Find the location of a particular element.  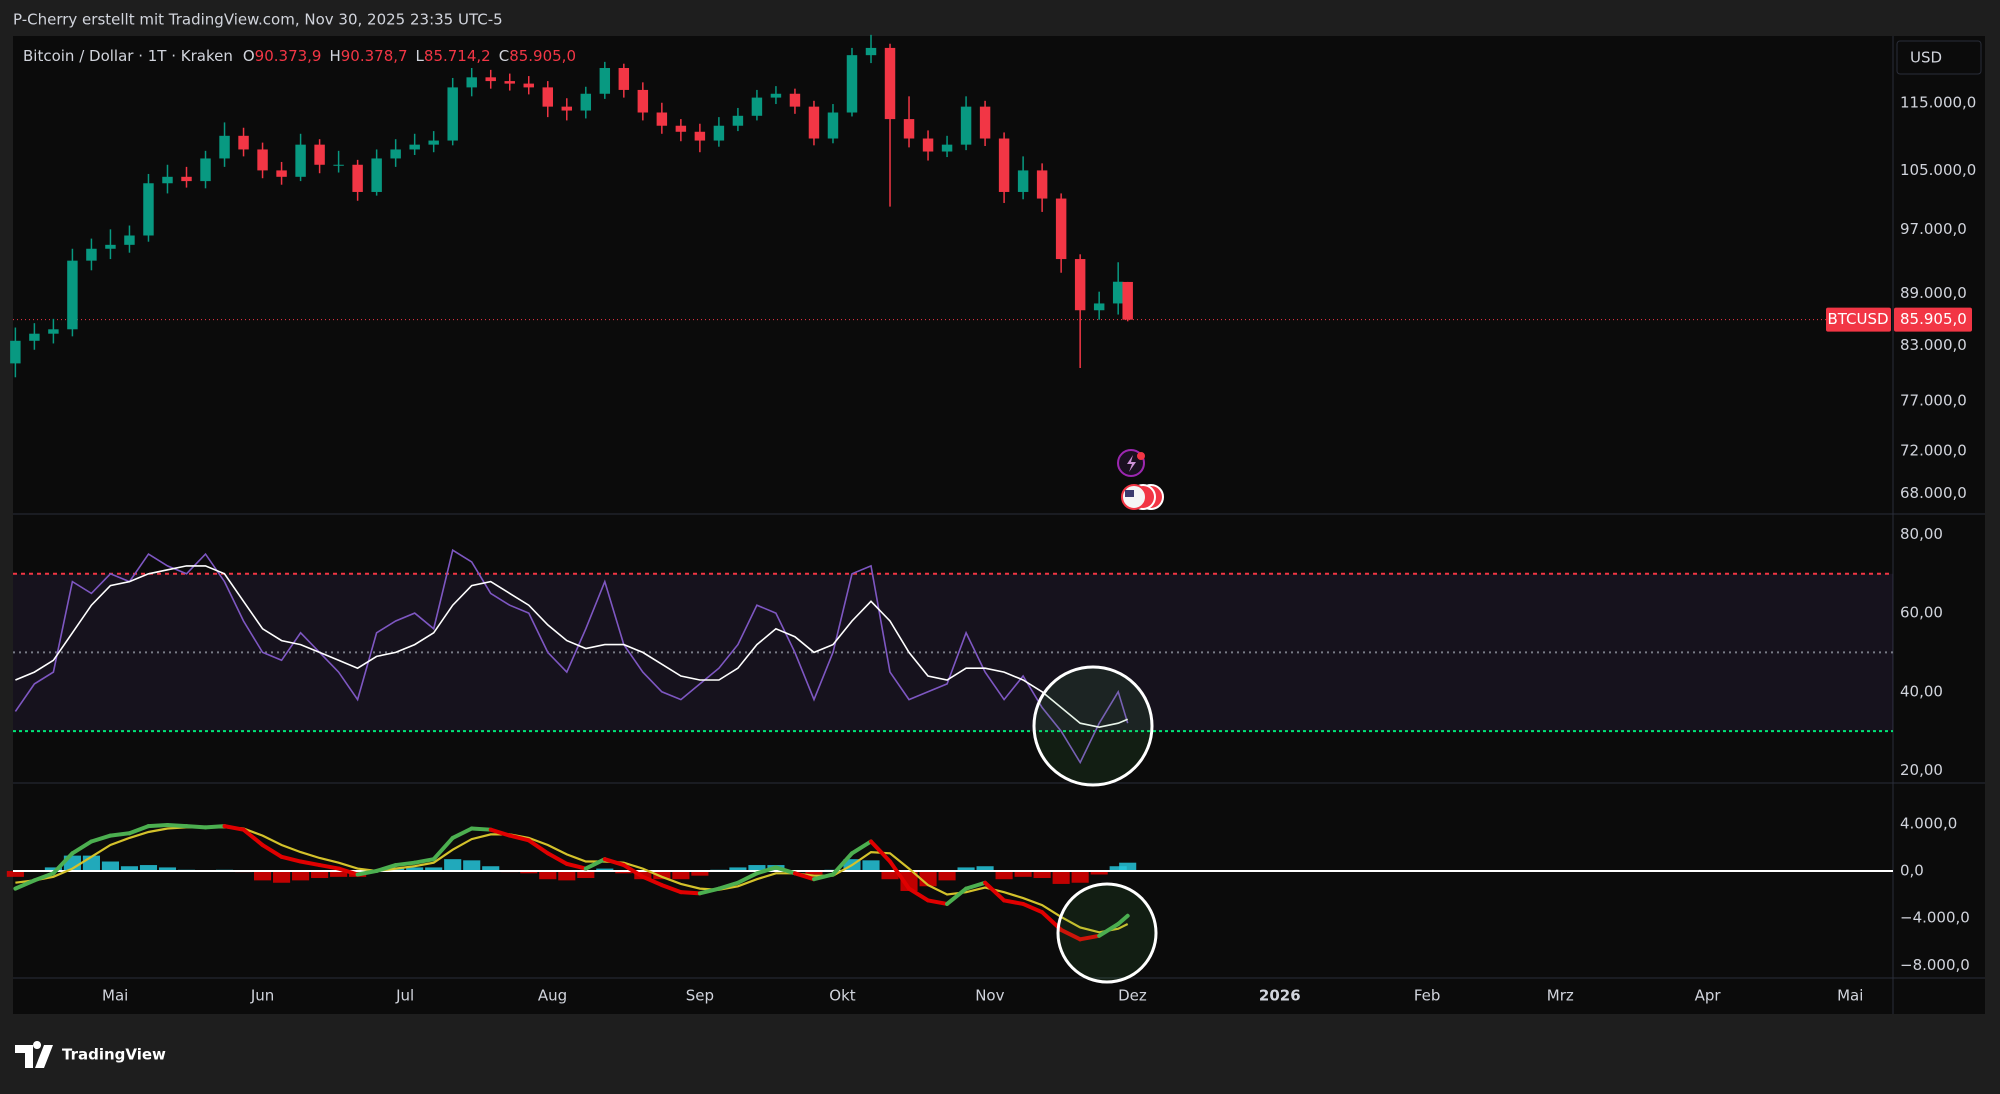

y-tick-label: 89.000,0 is located at coordinates (1933, 293).